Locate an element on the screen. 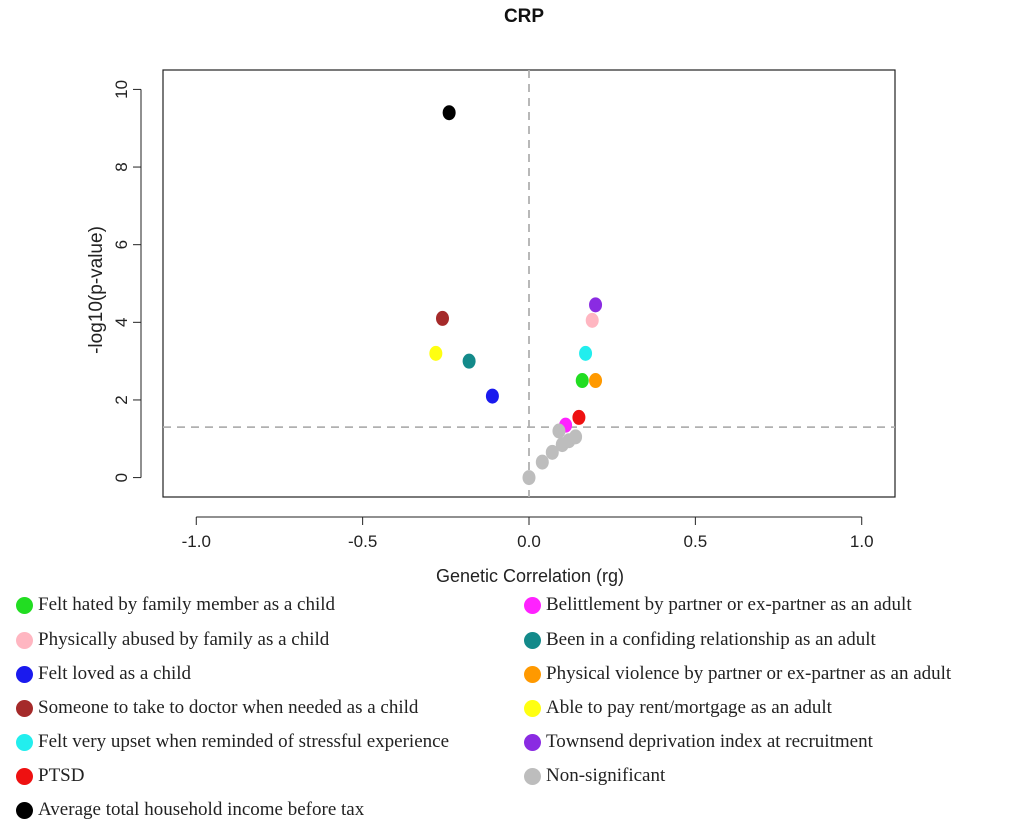 This screenshot has width=1011, height=837. legend-item: Physically abused by family as a child is located at coordinates (172, 640).